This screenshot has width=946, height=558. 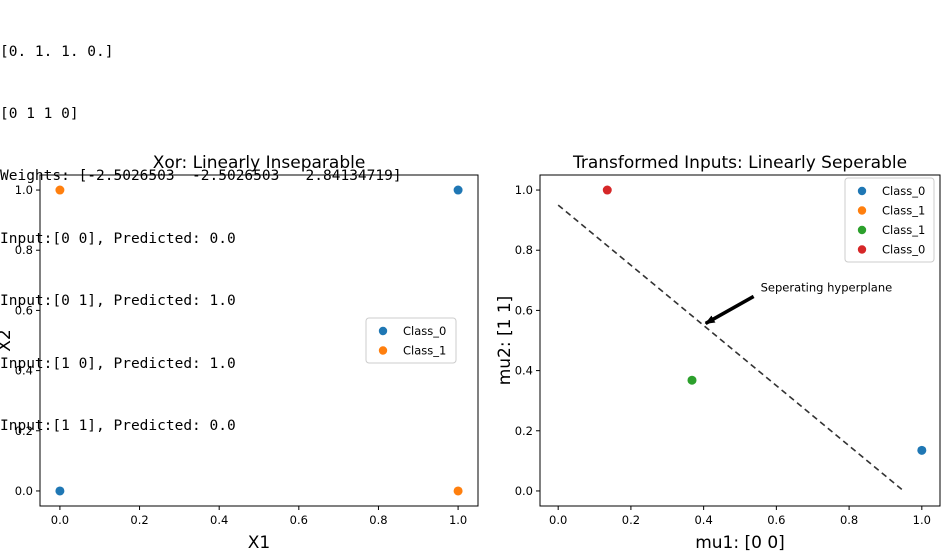 What do you see at coordinates (7, 340) in the screenshot?
I see `y-axis-label: X2` at bounding box center [7, 340].